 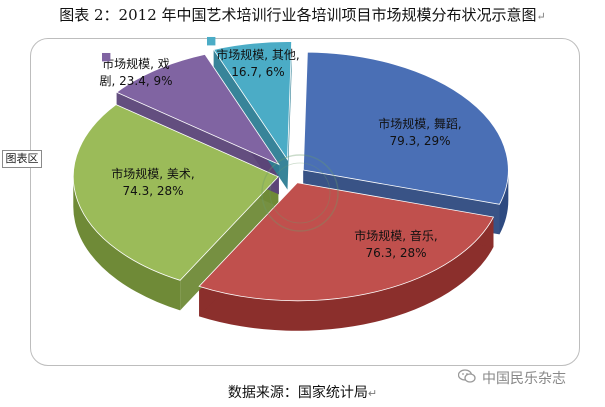 What do you see at coordinates (300, 193) in the screenshot?
I see `seal-watermark` at bounding box center [300, 193].